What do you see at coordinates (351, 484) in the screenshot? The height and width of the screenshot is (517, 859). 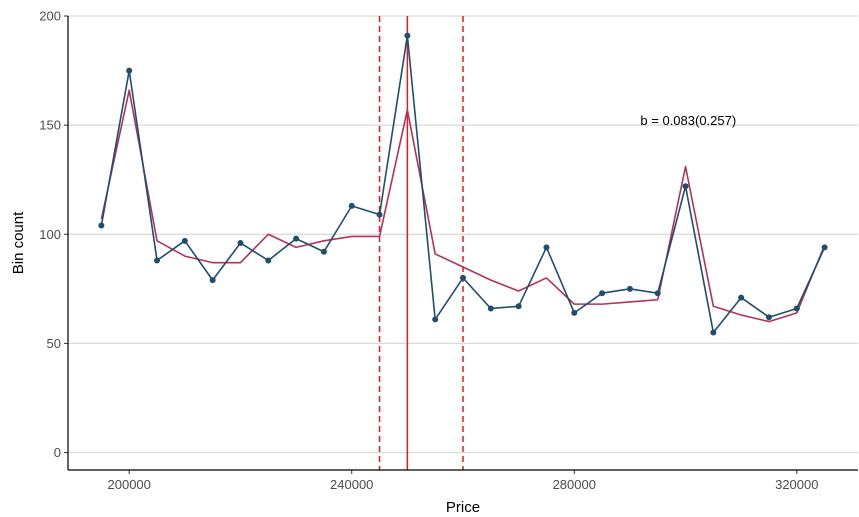 I see `x-tick-label-240000: 240000` at bounding box center [351, 484].